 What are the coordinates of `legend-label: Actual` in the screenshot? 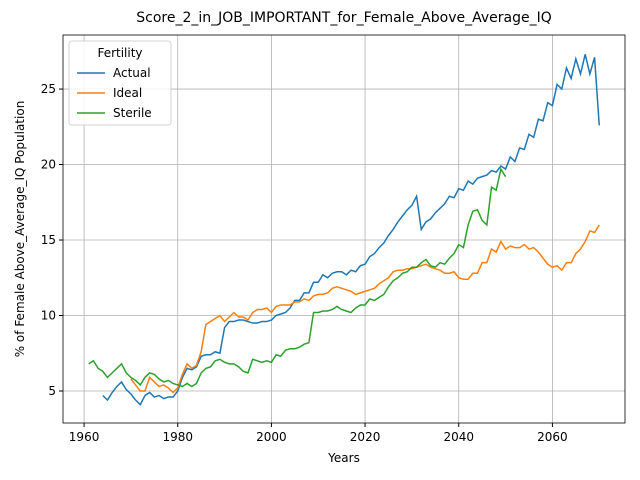 It's located at (132, 73).